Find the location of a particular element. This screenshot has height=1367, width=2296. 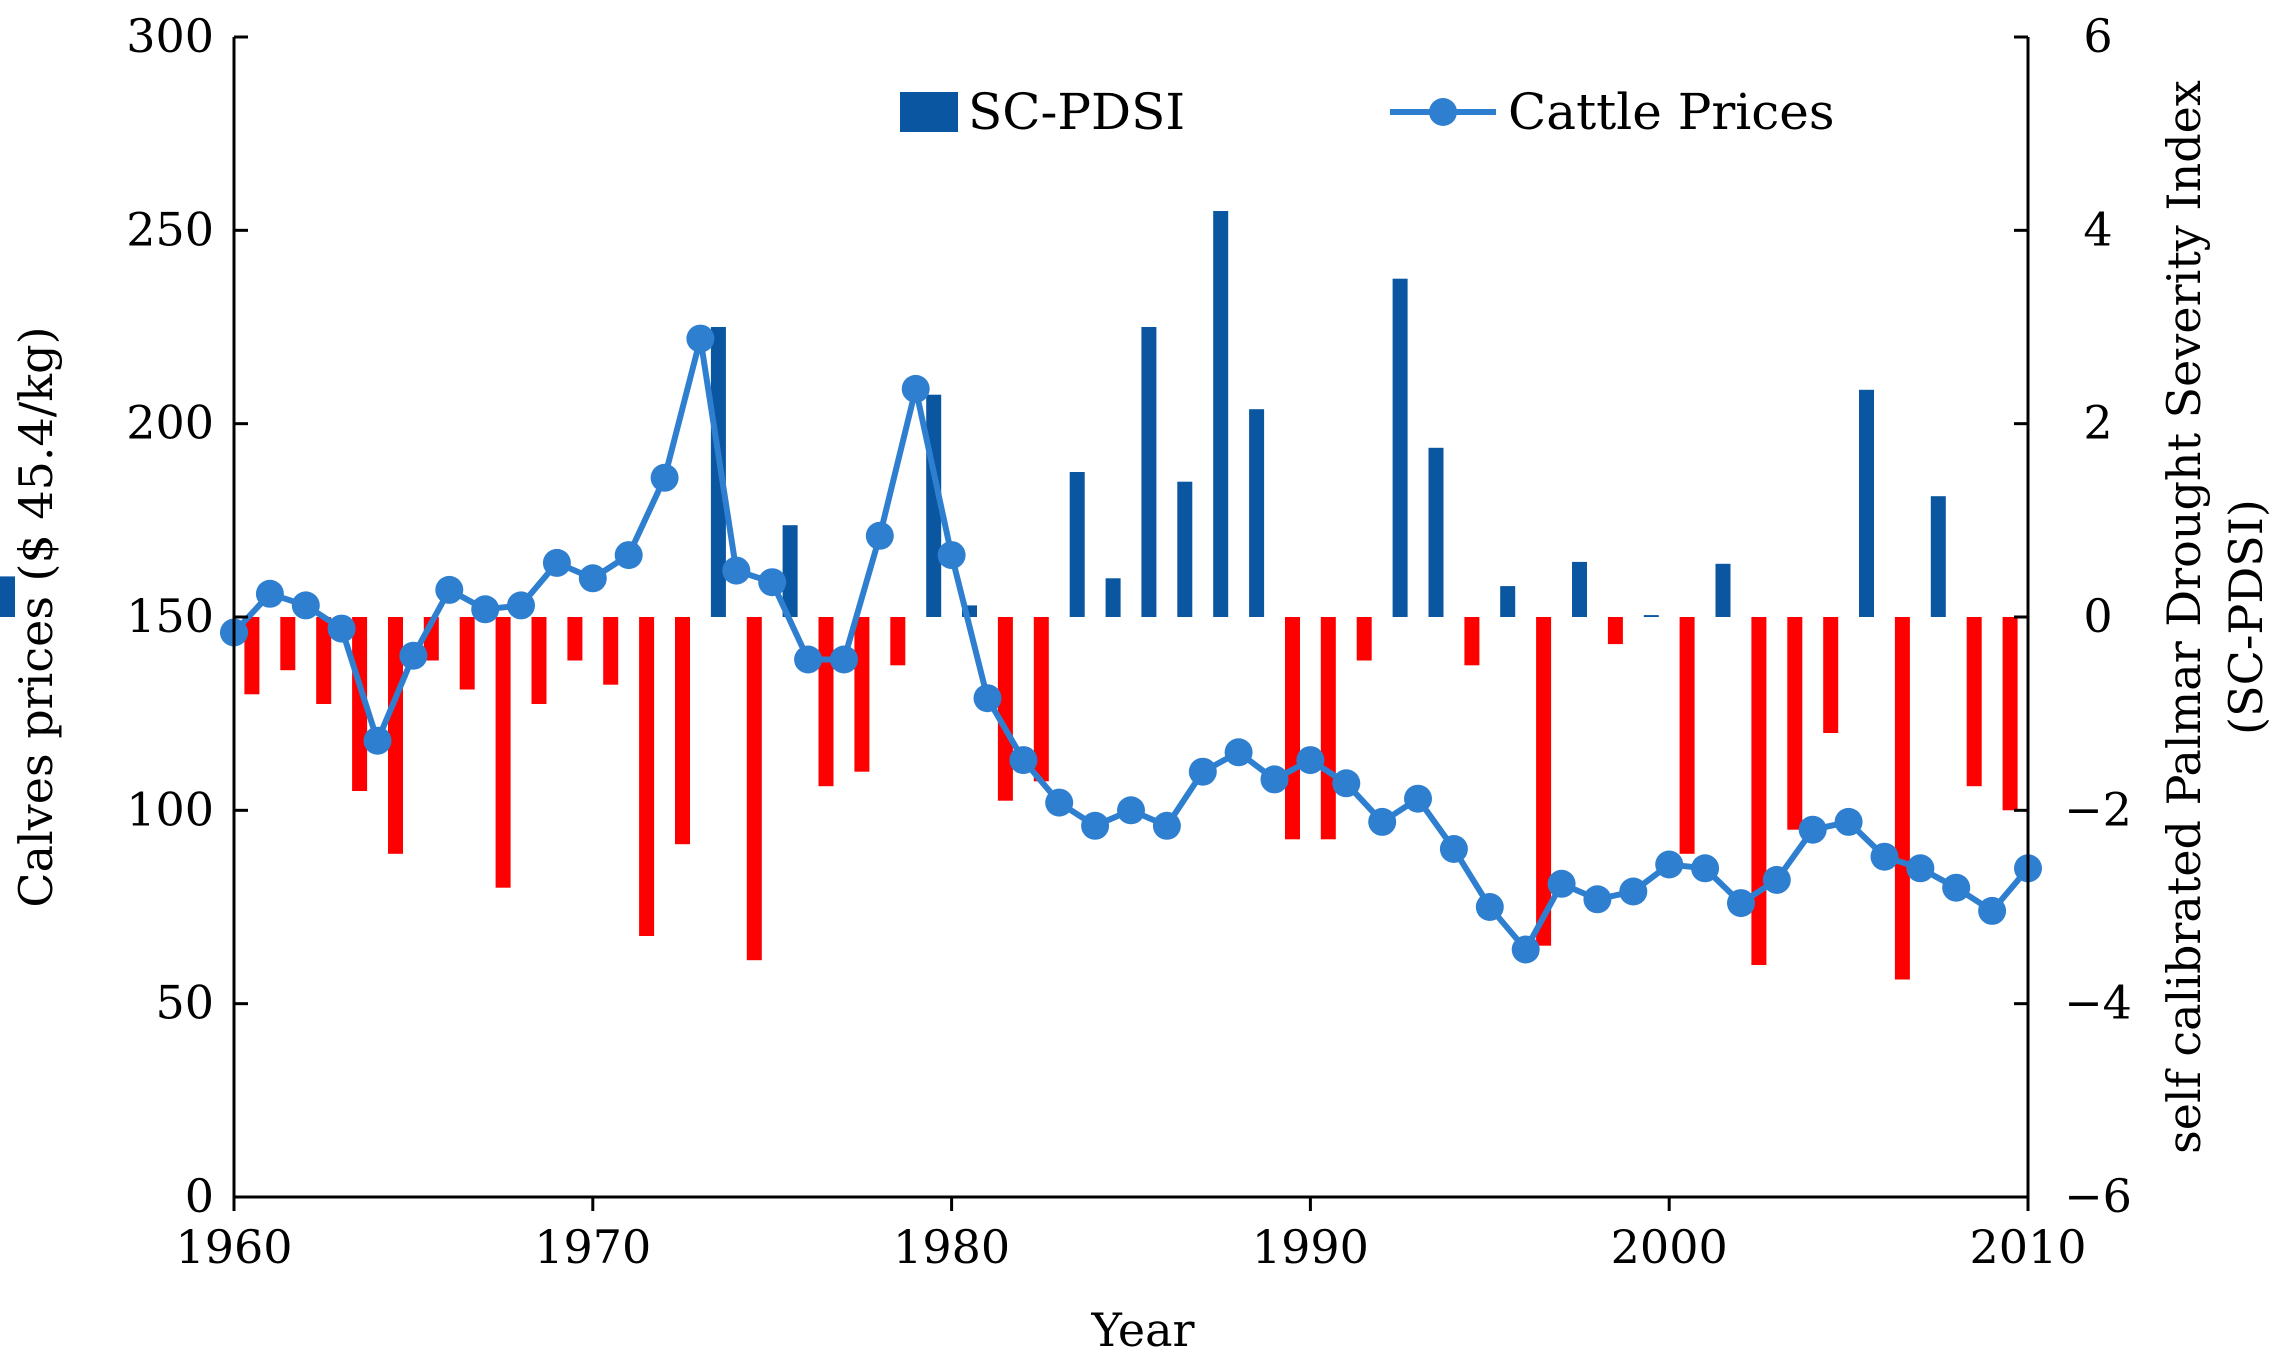

y-left-tick-label: 0 is located at coordinates (199, 1196).